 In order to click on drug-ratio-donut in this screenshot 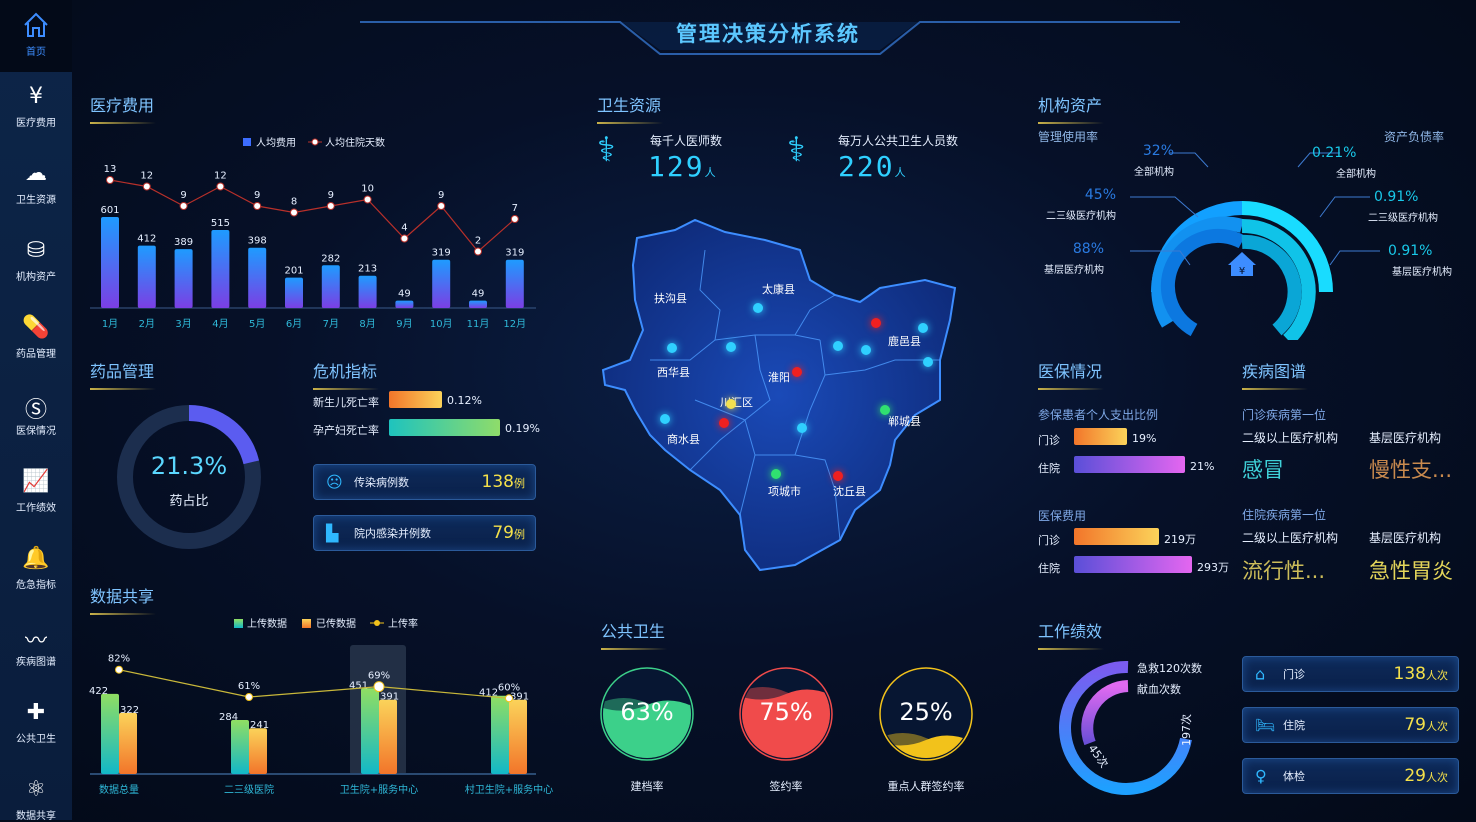, I will do `click(189, 477)`.